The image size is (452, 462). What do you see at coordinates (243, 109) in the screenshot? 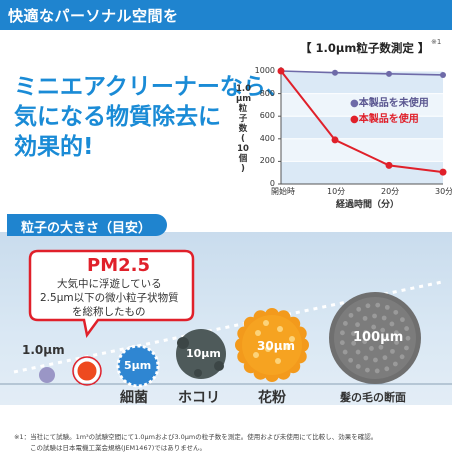
I see `y-label-char: 粒` at bounding box center [243, 109].